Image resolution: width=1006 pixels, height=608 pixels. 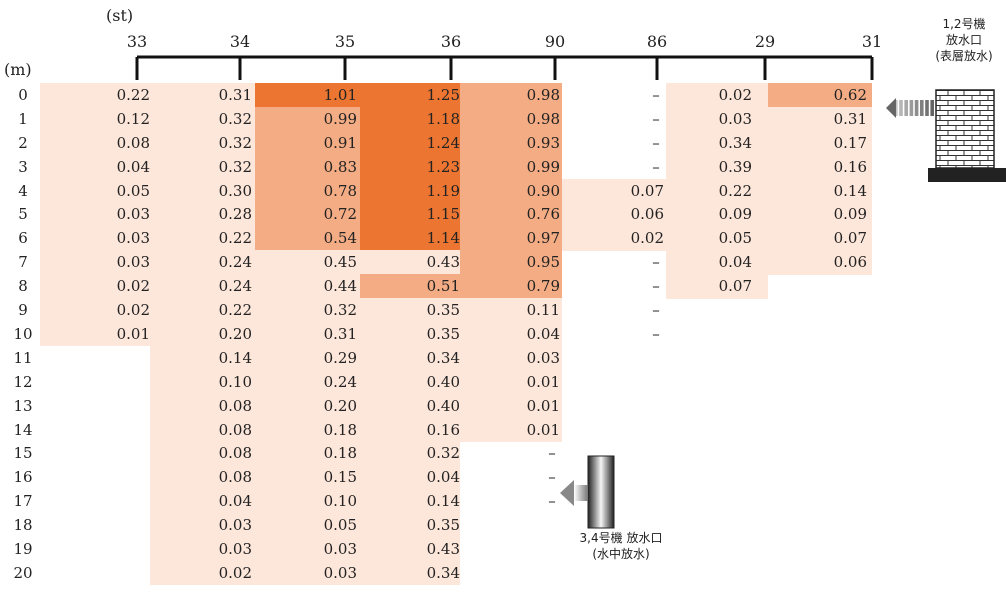 I want to click on cell-value: 0.62, so click(x=850, y=94).